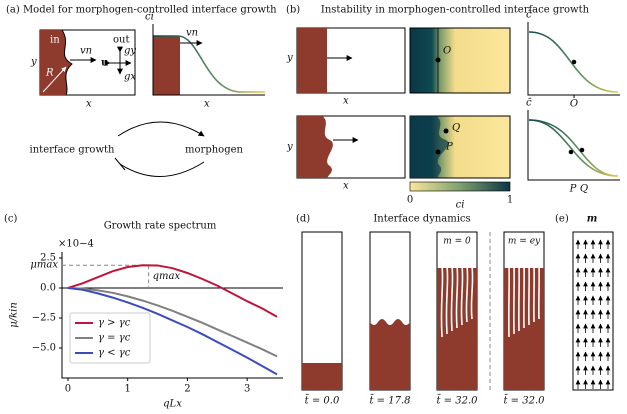 This screenshot has width=627, height=414. What do you see at coordinates (86, 51) in the screenshot?
I see `label-vn: vn` at bounding box center [86, 51].